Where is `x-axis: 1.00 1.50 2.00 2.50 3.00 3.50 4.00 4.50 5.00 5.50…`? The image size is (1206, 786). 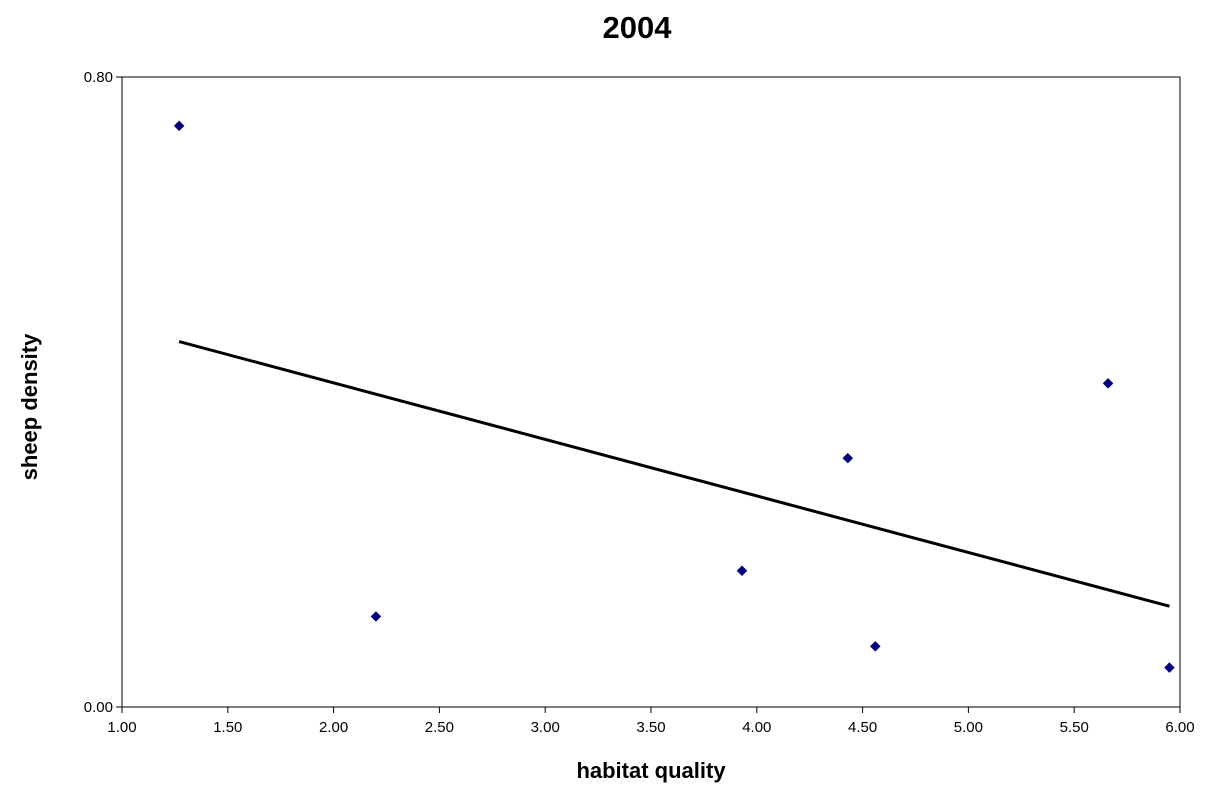 x-axis: 1.00 1.50 2.00 2.50 3.00 3.50 4.00 4.50 5.00 5.50… is located at coordinates (651, 721).